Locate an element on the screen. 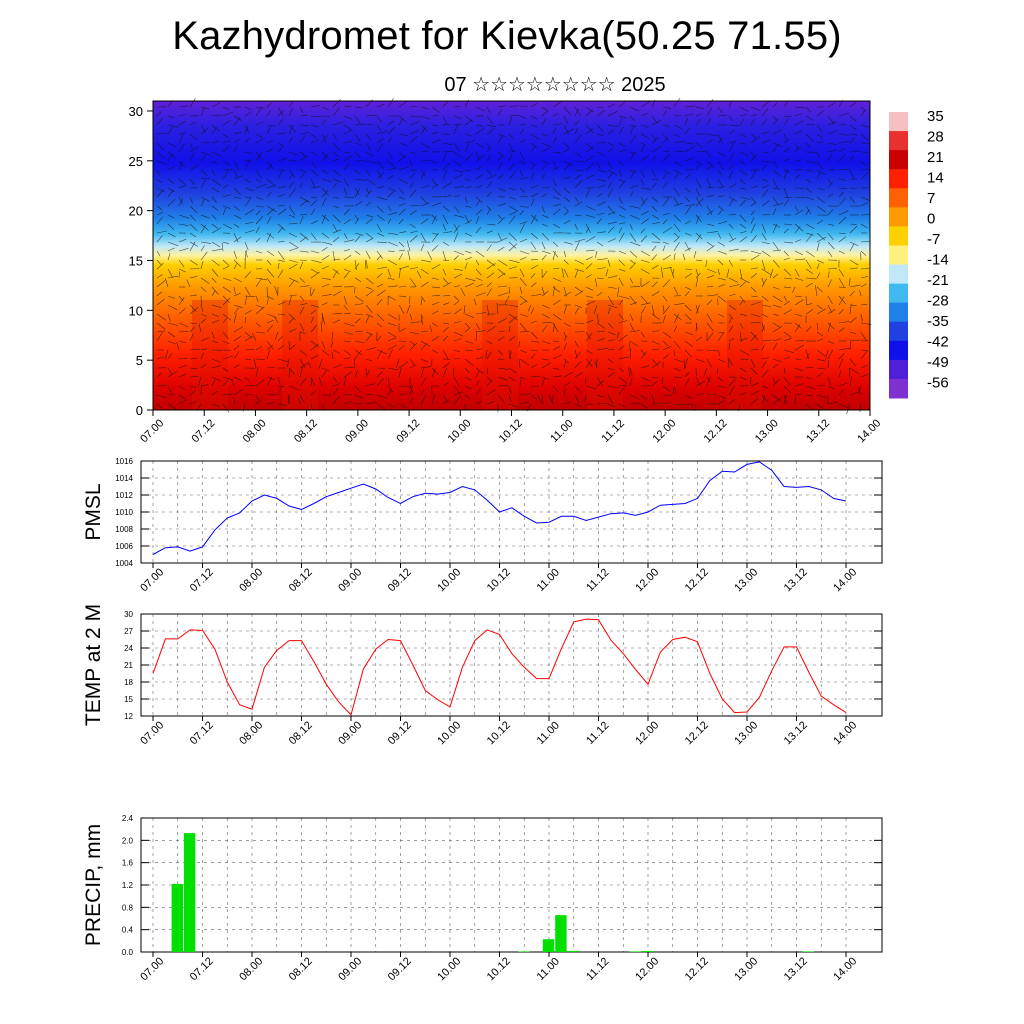  y-tick-label: 0.8 is located at coordinates (128, 907).